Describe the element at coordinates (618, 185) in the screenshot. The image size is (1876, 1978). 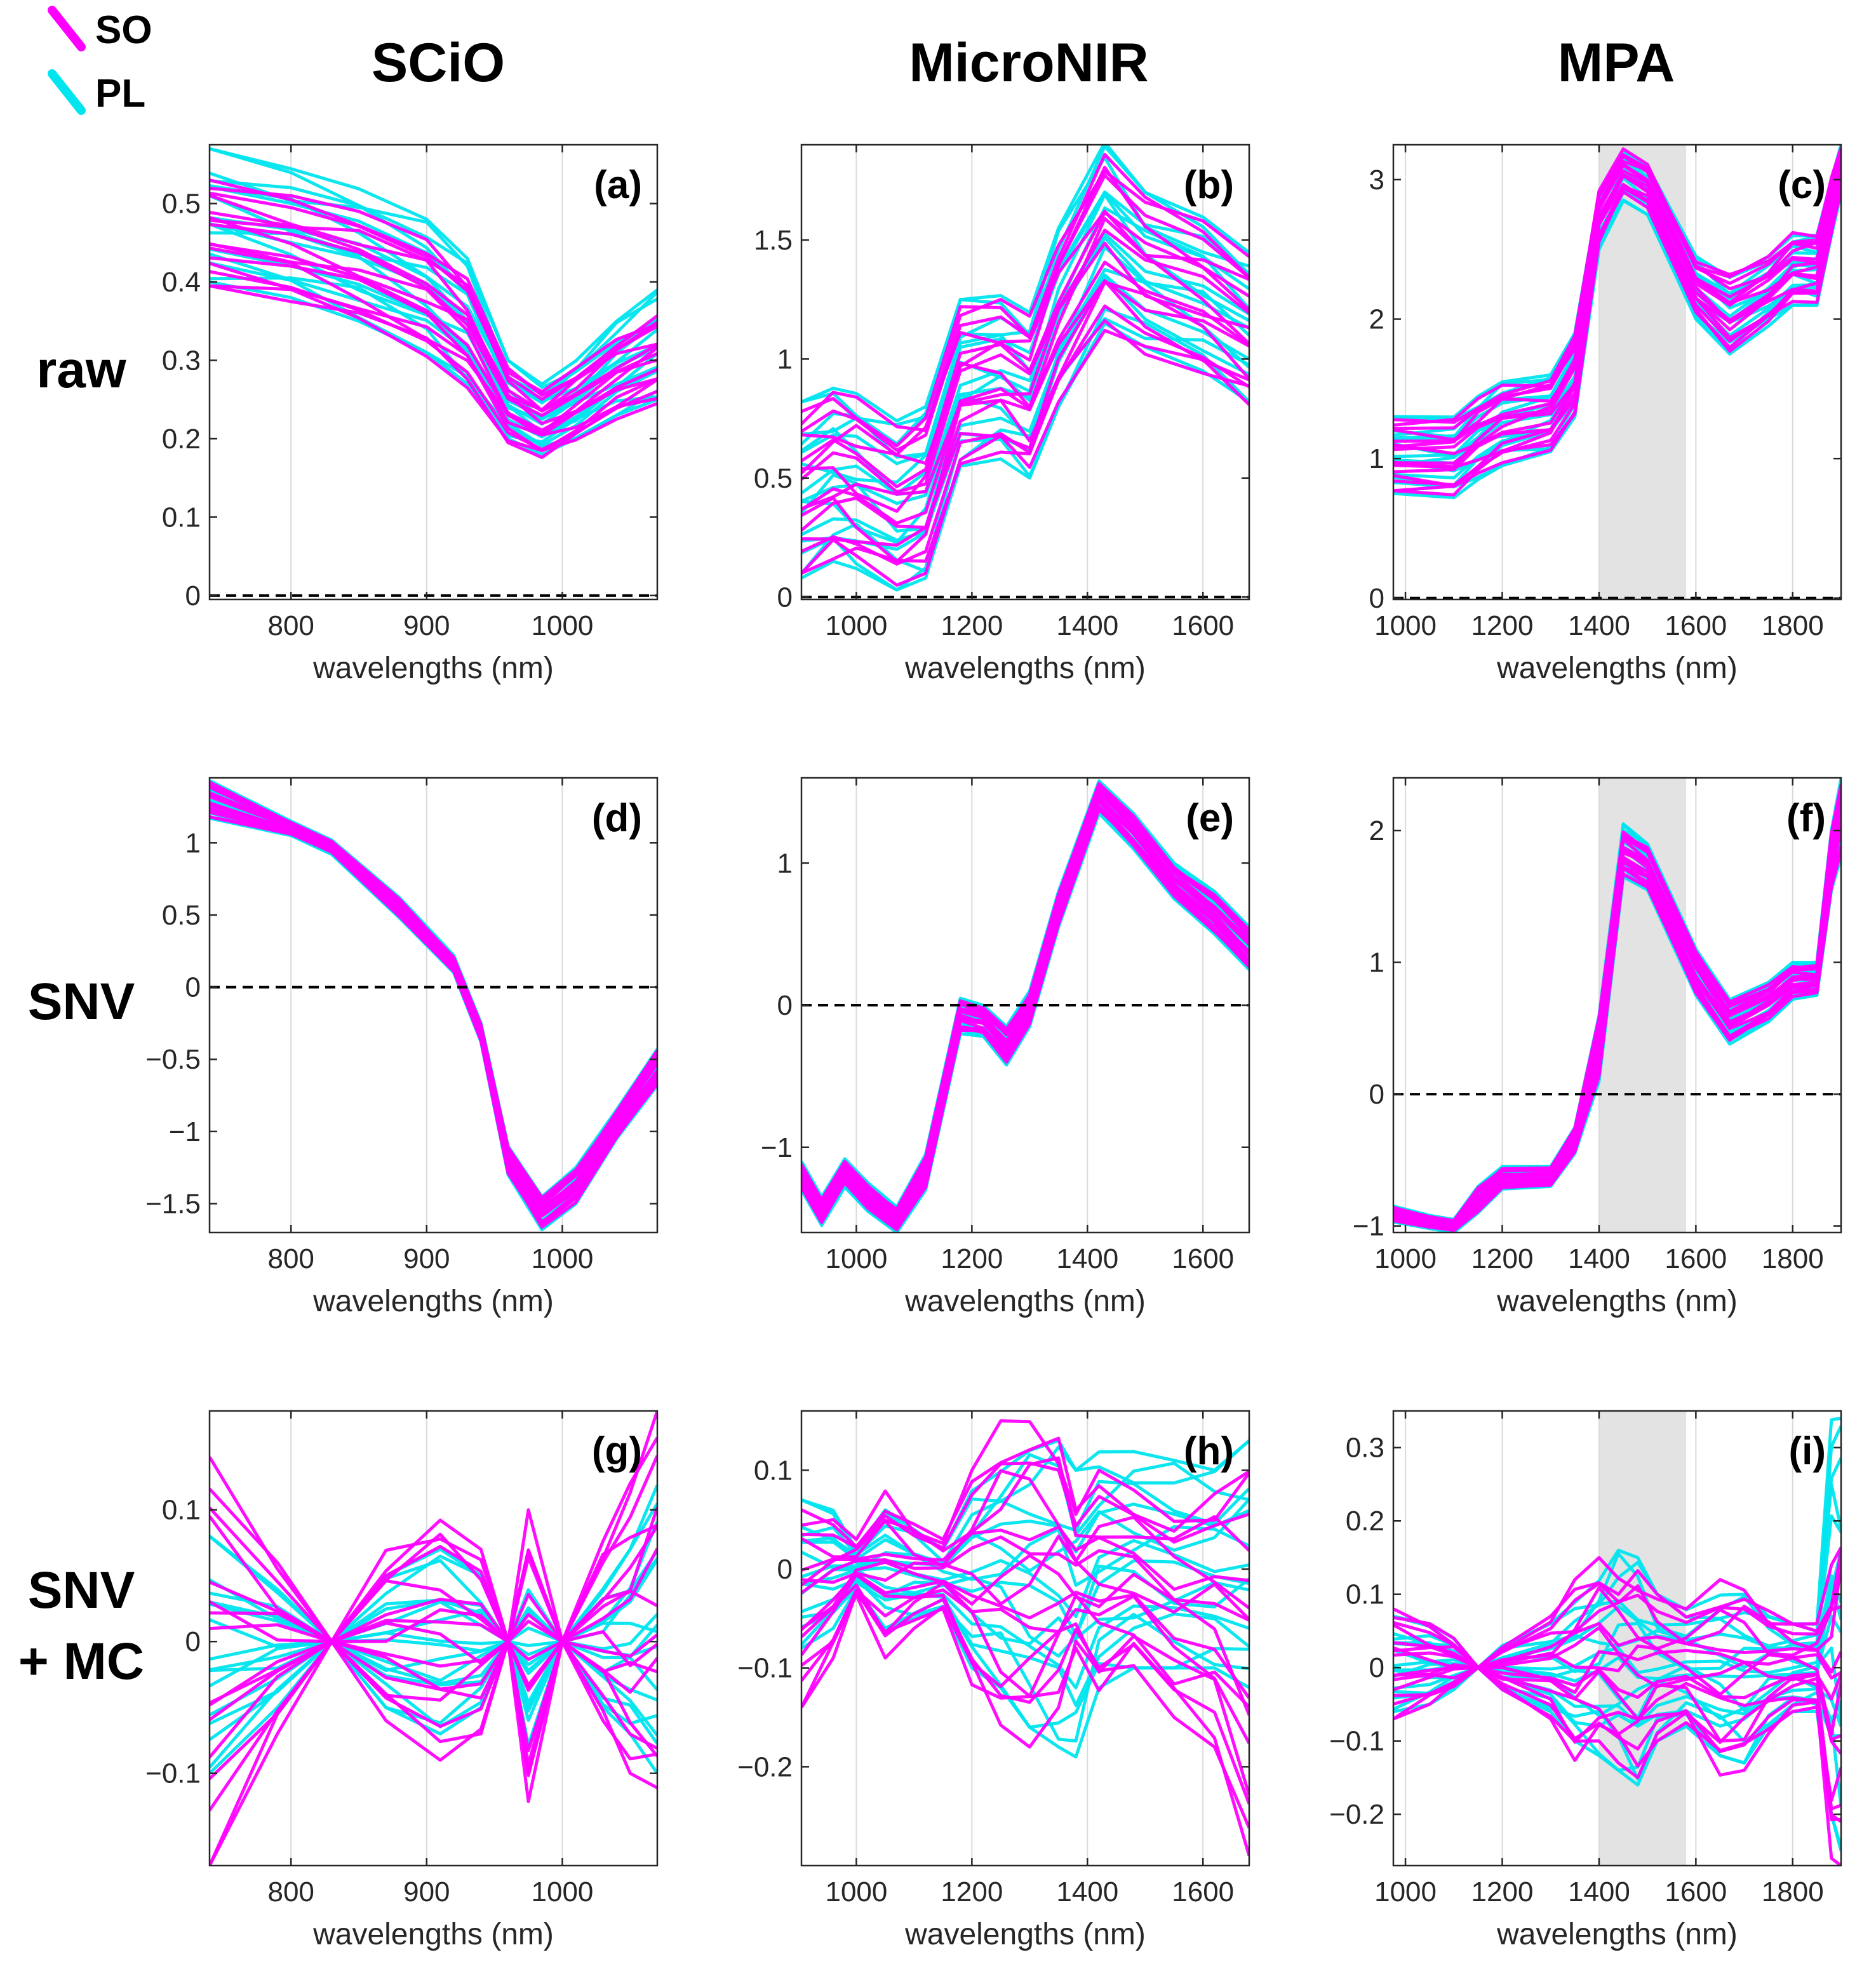
I see `panel-label: (a)` at that location.